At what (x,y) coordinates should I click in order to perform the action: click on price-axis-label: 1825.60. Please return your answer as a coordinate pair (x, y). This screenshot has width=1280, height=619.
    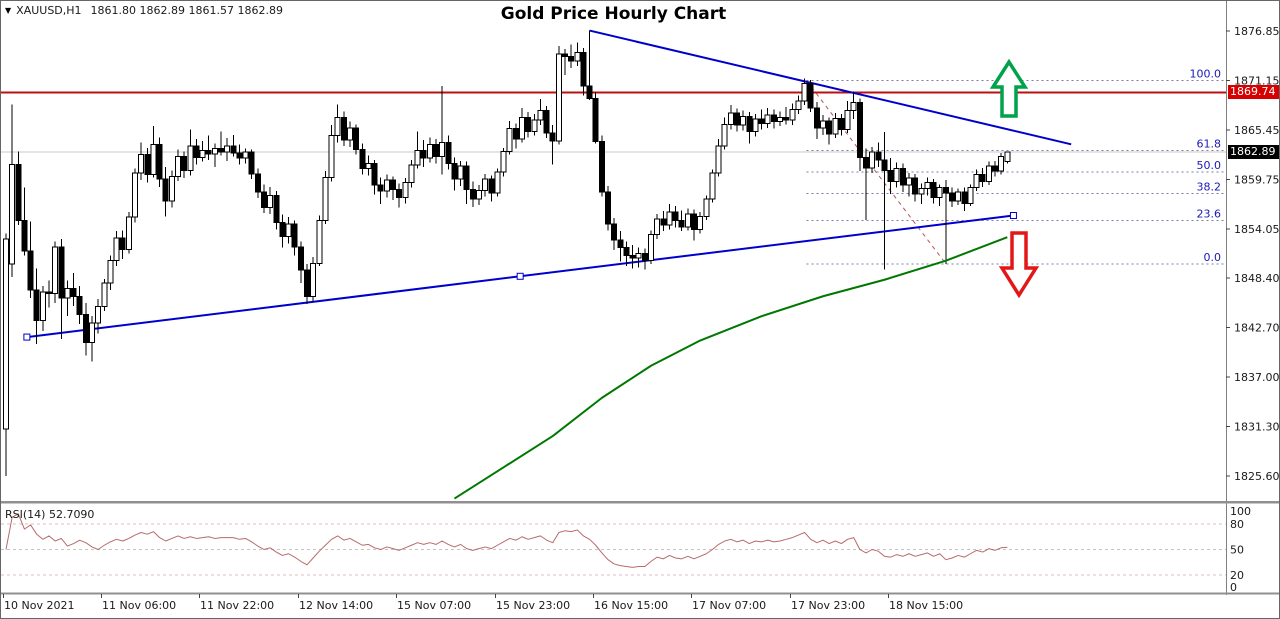
    Looking at the image, I should click on (1257, 476).